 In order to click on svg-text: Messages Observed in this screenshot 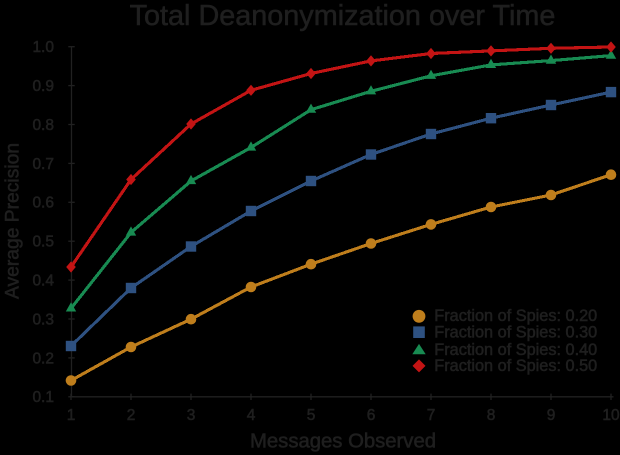, I will do `click(343, 442)`.